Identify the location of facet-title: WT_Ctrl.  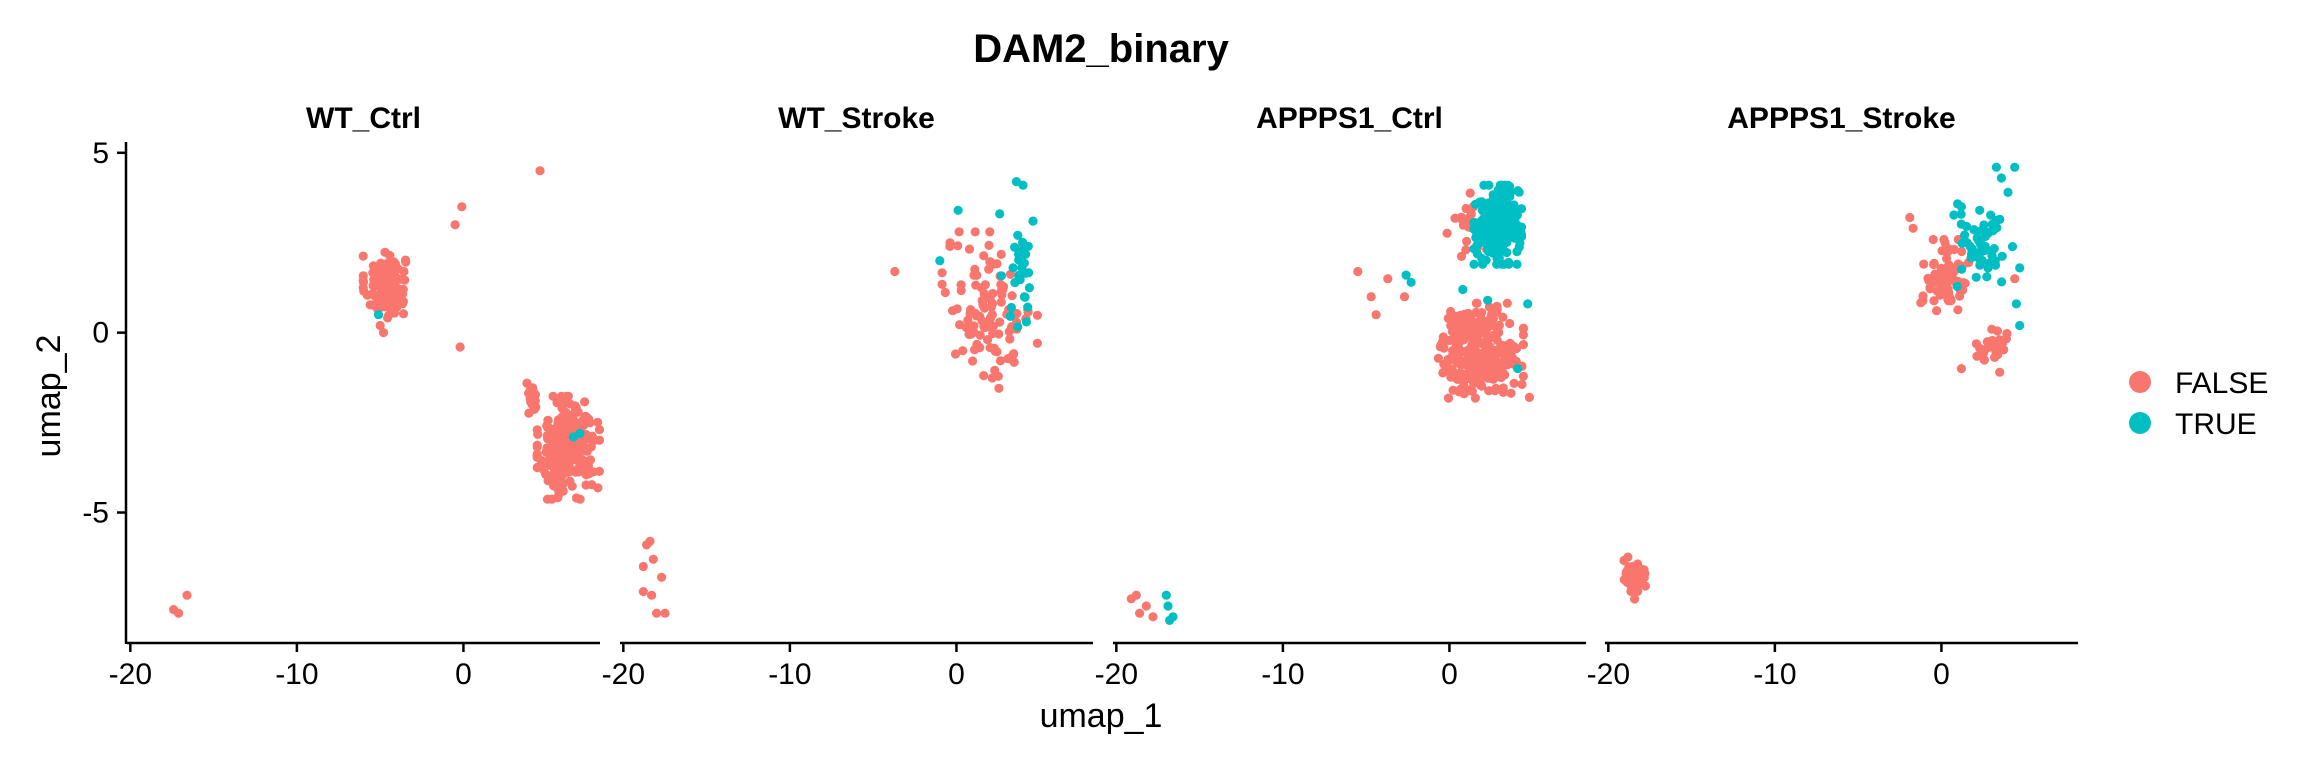
(363, 118).